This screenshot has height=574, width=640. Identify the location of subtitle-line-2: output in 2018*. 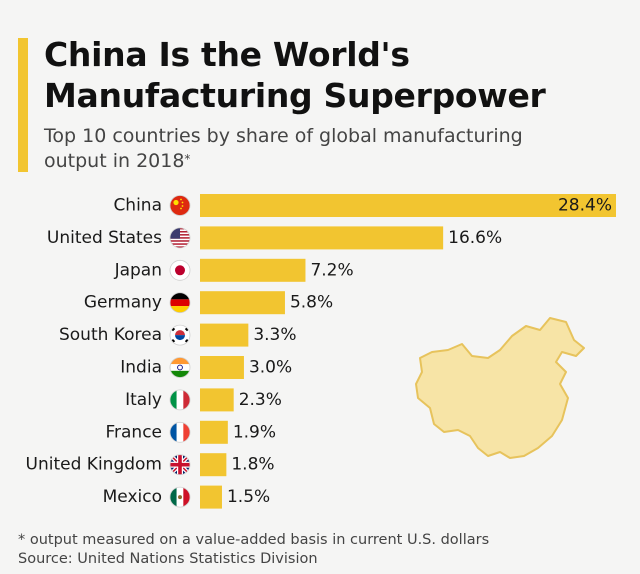
(324, 161).